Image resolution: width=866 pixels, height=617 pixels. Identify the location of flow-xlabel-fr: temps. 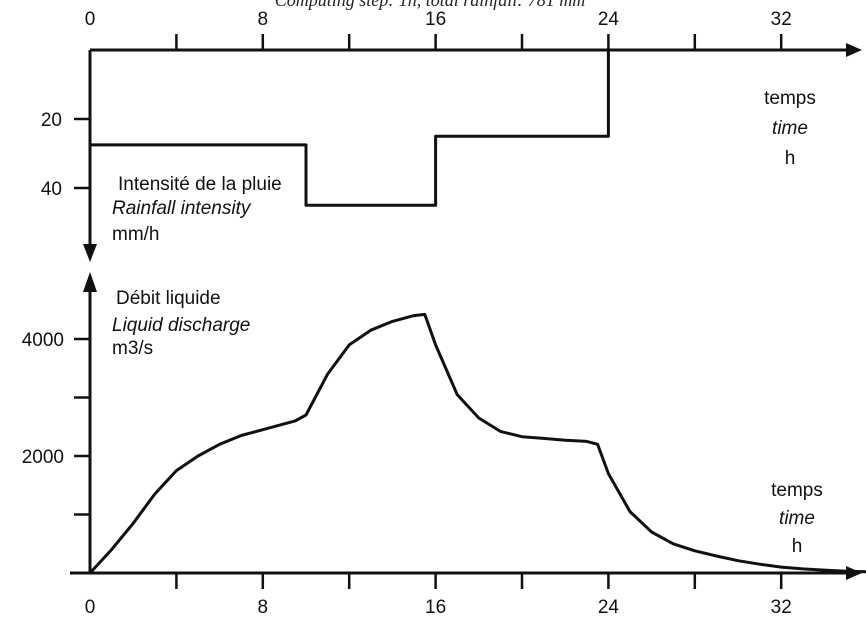
(797, 490).